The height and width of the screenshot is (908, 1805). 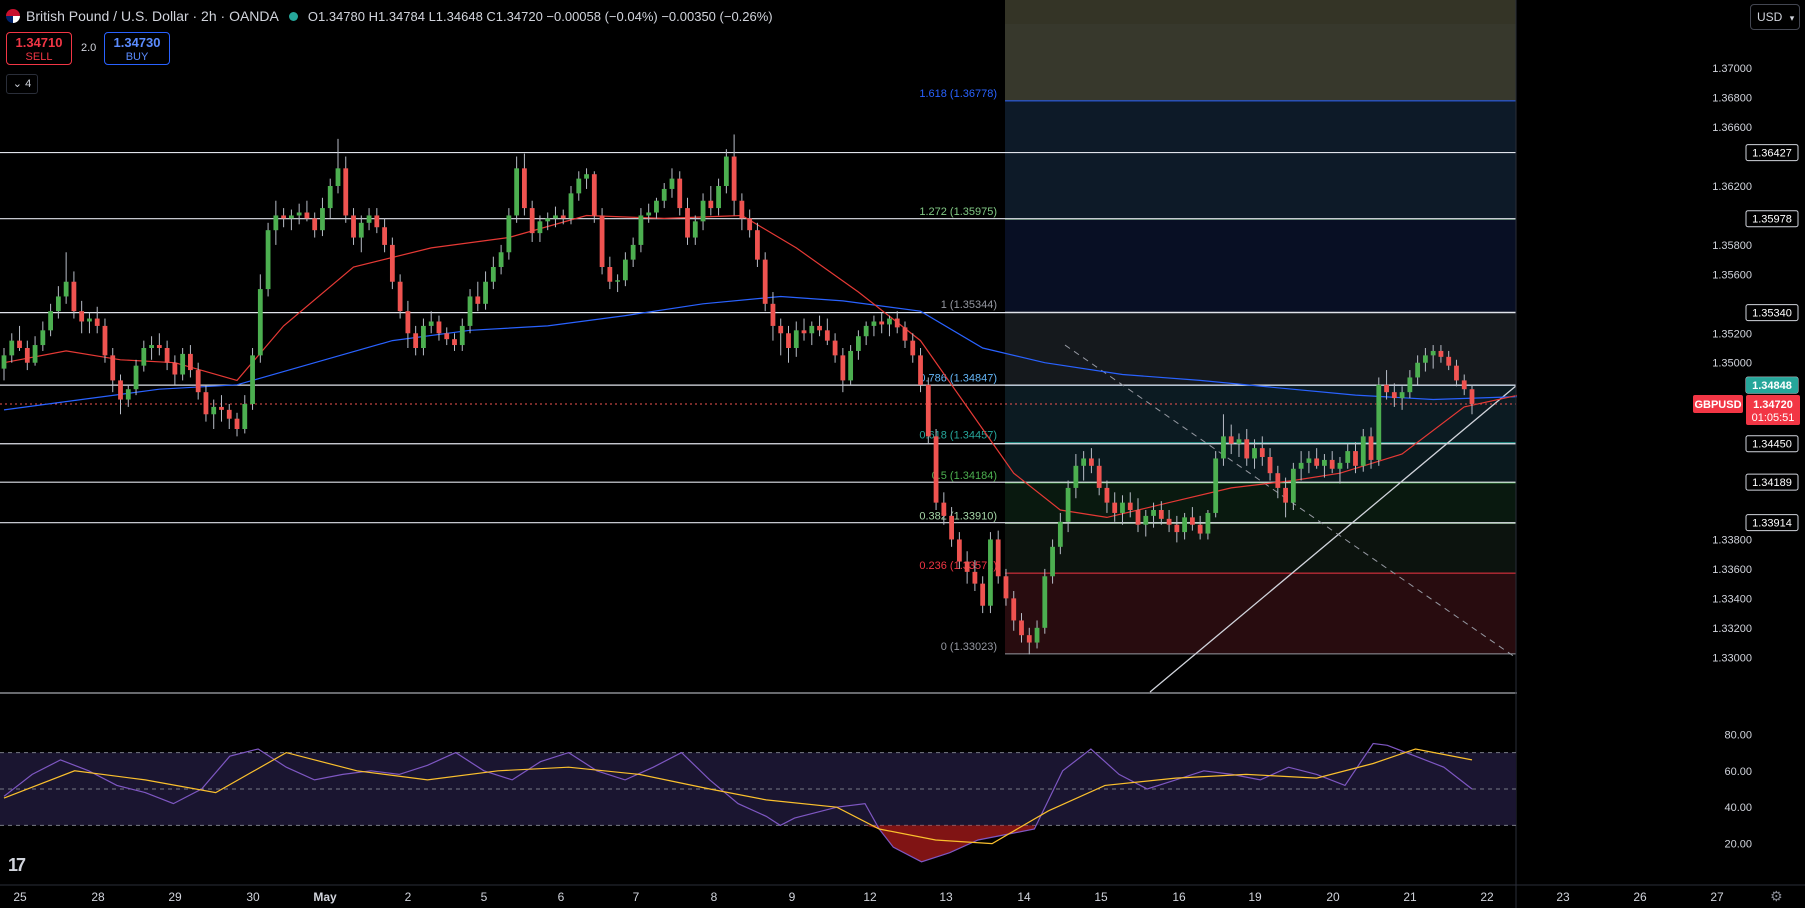 I want to click on fib-zone-0.786, so click(x=1260, y=349).